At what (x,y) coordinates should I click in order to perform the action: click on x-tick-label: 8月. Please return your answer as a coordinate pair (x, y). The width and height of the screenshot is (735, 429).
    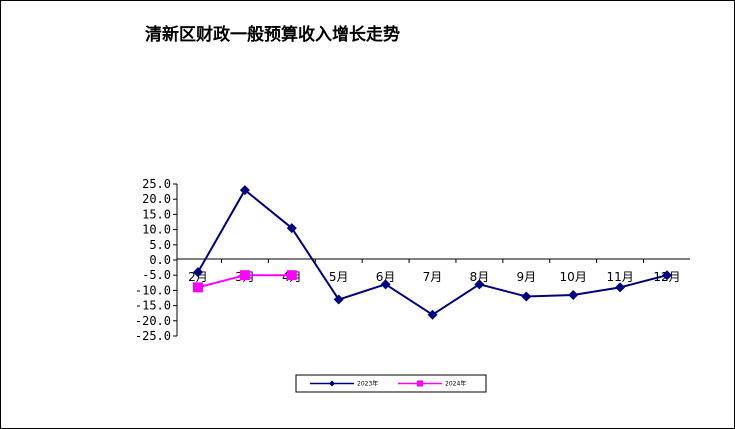
    Looking at the image, I should click on (480, 277).